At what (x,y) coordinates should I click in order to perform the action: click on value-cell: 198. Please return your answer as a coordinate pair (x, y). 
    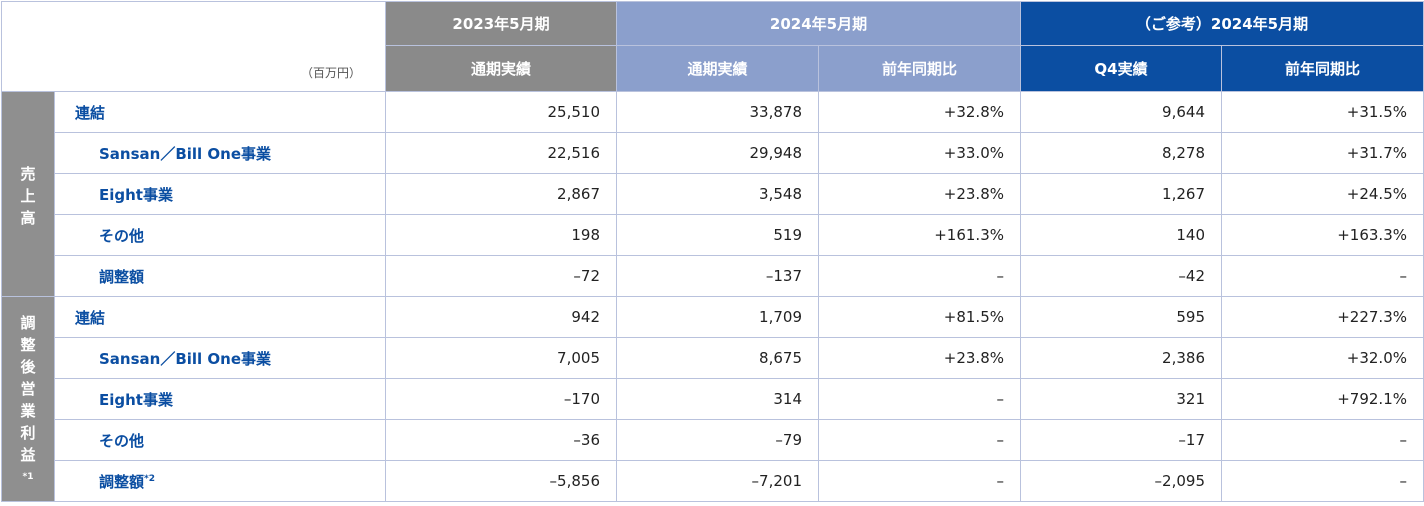
    Looking at the image, I should click on (501, 235).